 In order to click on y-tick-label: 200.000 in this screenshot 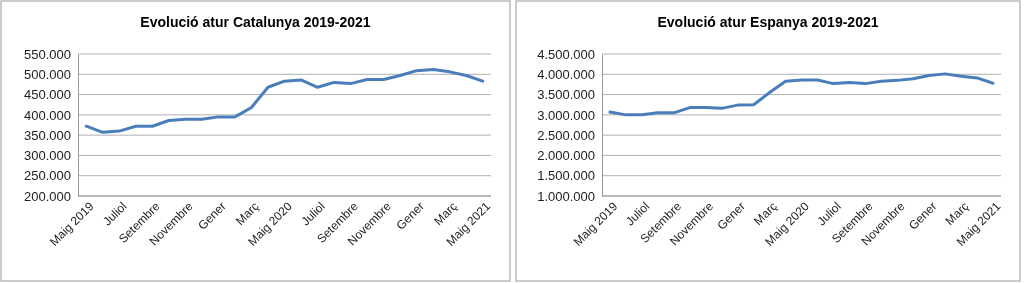, I will do `click(47, 196)`.